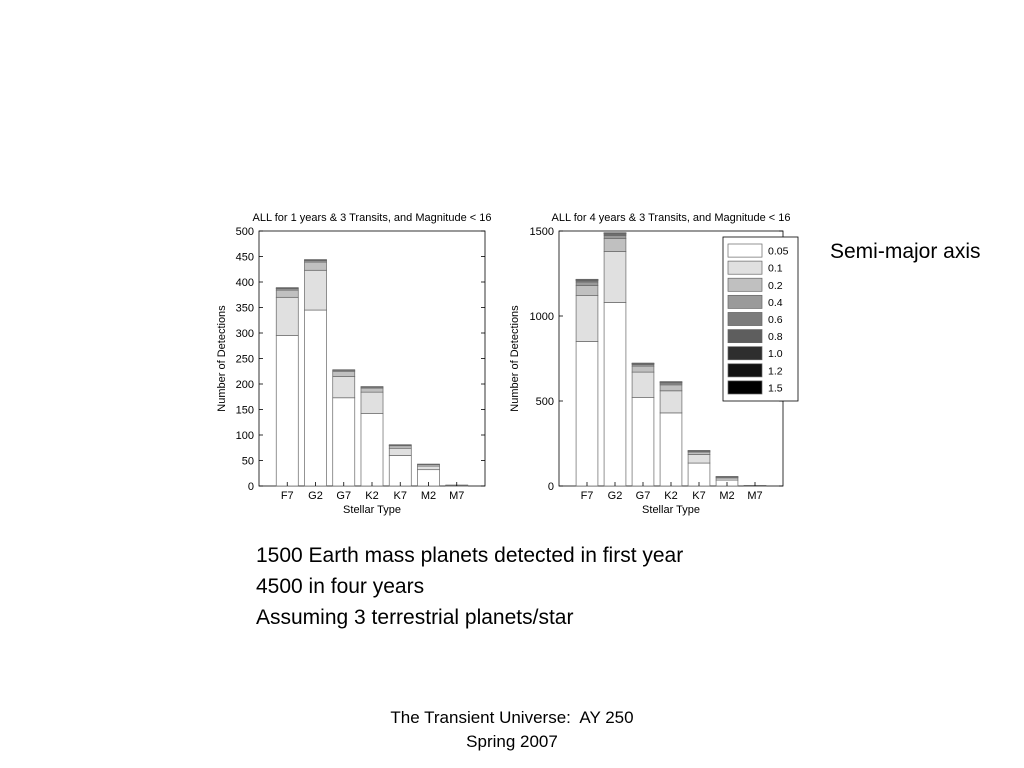 The width and height of the screenshot is (1024, 768). What do you see at coordinates (400, 451) in the screenshot?
I see `chart1-bar-K7-0.1` at bounding box center [400, 451].